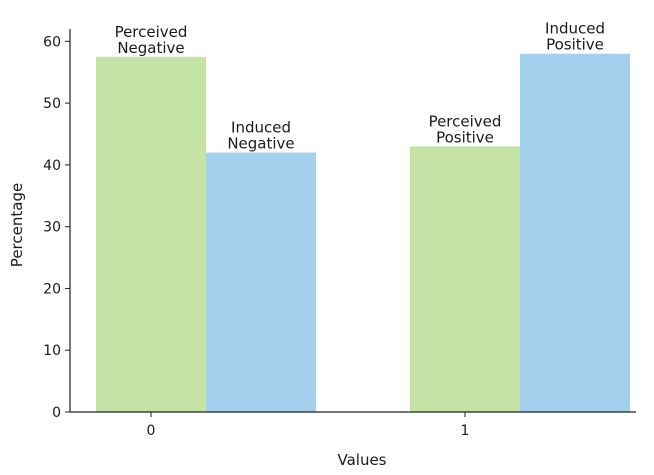  Describe the element at coordinates (52, 42) in the screenshot. I see `y-tick-label-60: 60` at that location.